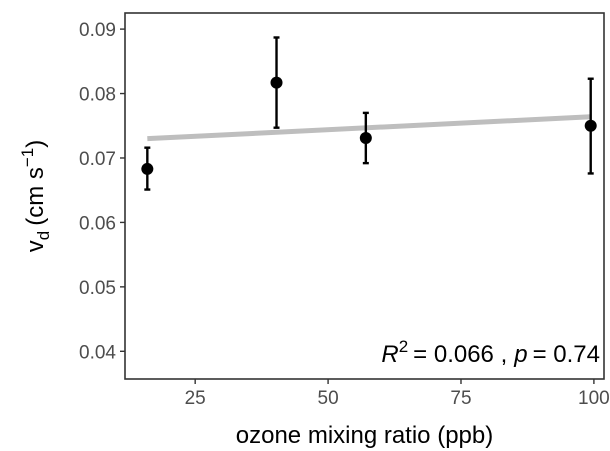  I want to click on fit-line, so click(369, 128).